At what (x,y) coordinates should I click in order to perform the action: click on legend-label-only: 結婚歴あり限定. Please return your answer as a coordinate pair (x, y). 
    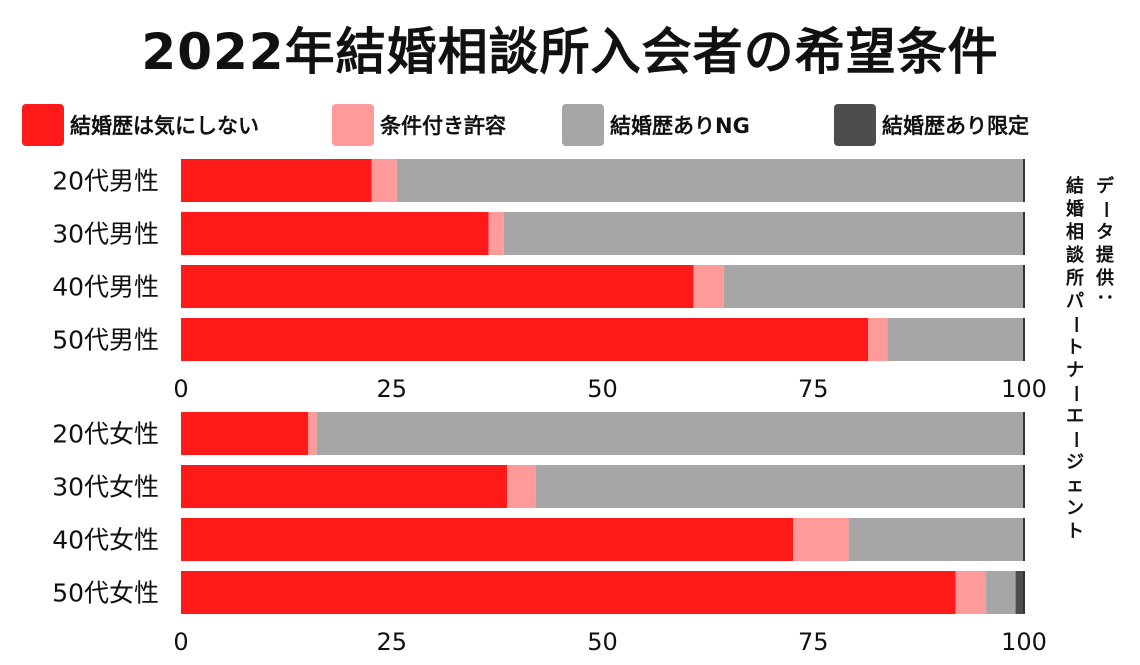
    Looking at the image, I should click on (955, 126).